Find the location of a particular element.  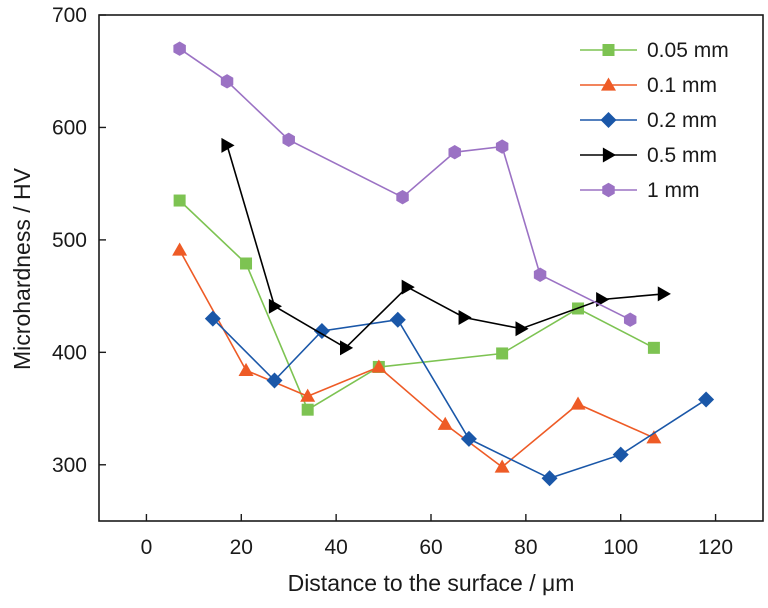

x-tick-label: 40 is located at coordinates (335, 547).